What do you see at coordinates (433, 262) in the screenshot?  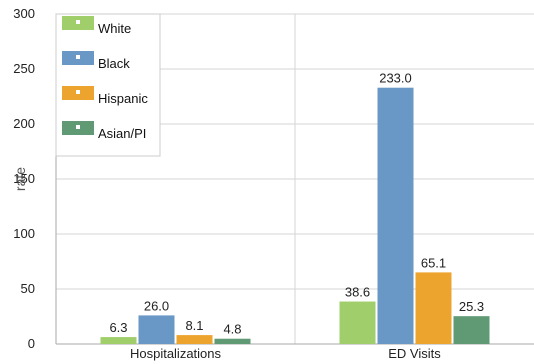 I see `data-label: 65.1` at bounding box center [433, 262].